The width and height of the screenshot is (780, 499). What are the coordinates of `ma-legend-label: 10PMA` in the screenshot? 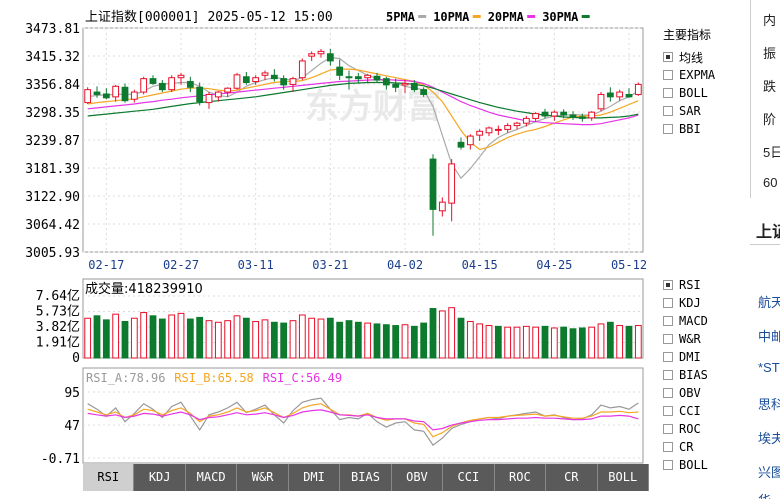 It's located at (451, 17).